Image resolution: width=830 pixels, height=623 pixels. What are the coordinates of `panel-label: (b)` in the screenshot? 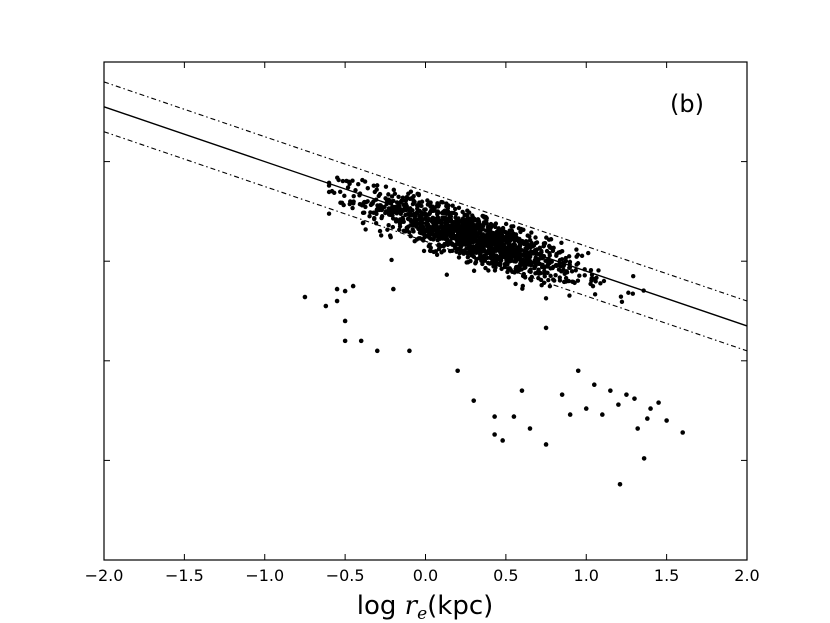 It's located at (687, 104).